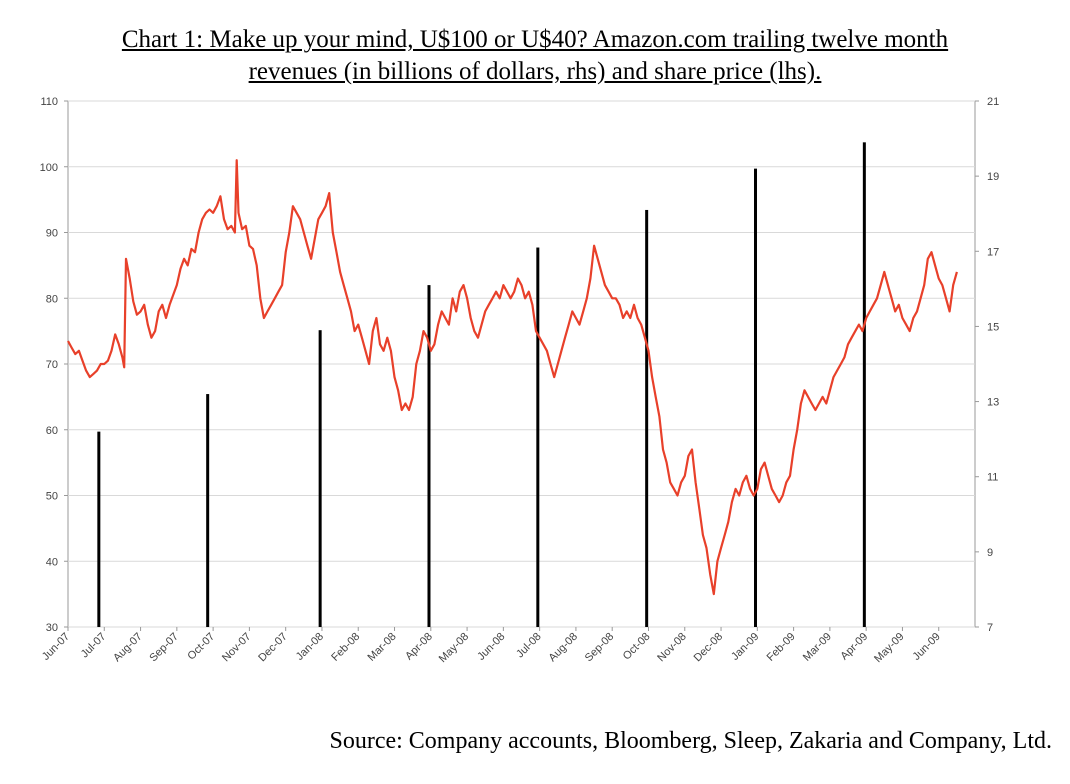 The width and height of the screenshot is (1070, 784). What do you see at coordinates (237, 648) in the screenshot?
I see `x-tick-label: Nov-07` at bounding box center [237, 648].